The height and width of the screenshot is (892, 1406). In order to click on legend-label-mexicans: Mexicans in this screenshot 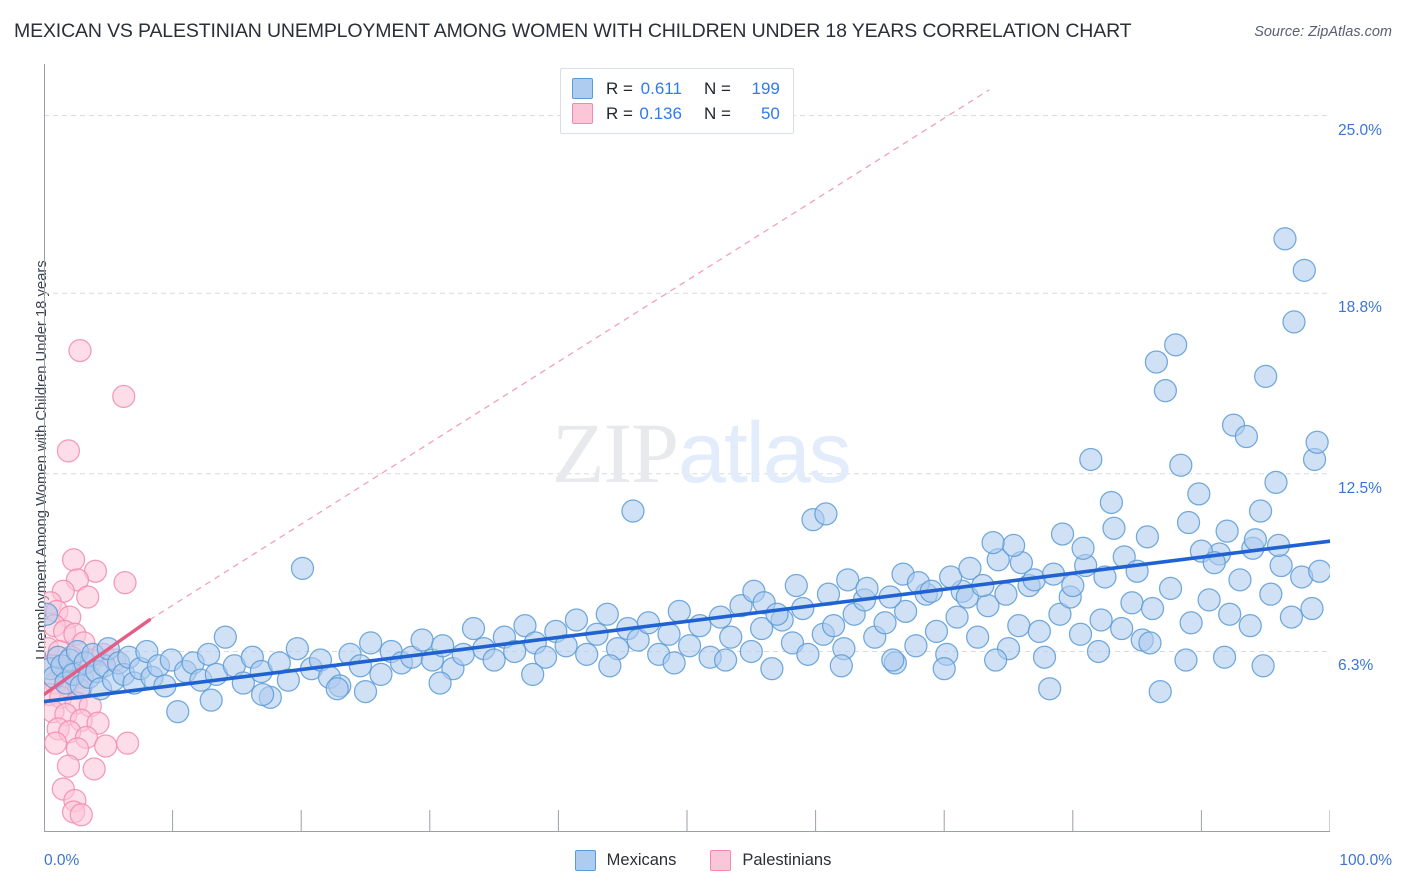, I will do `click(641, 860)`.